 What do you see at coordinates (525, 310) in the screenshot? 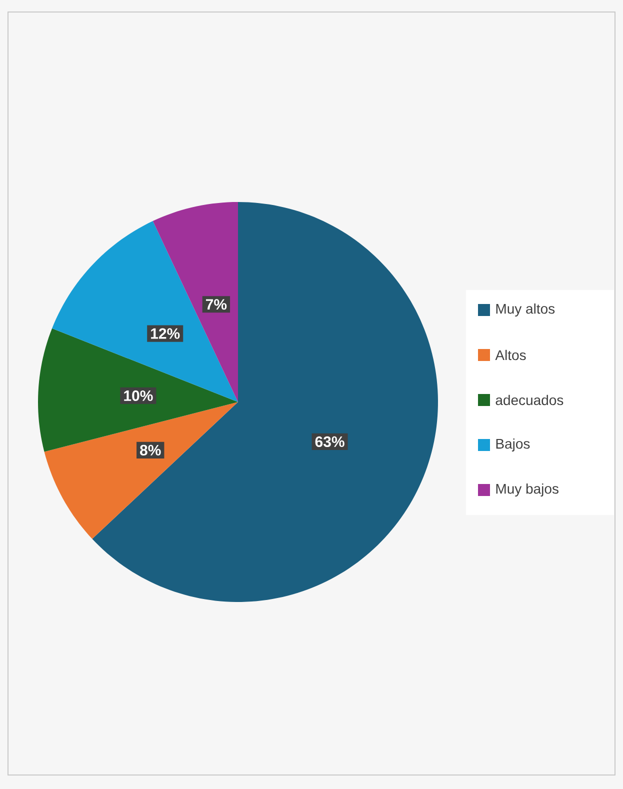
I see `legend-label: Muy altos` at bounding box center [525, 310].